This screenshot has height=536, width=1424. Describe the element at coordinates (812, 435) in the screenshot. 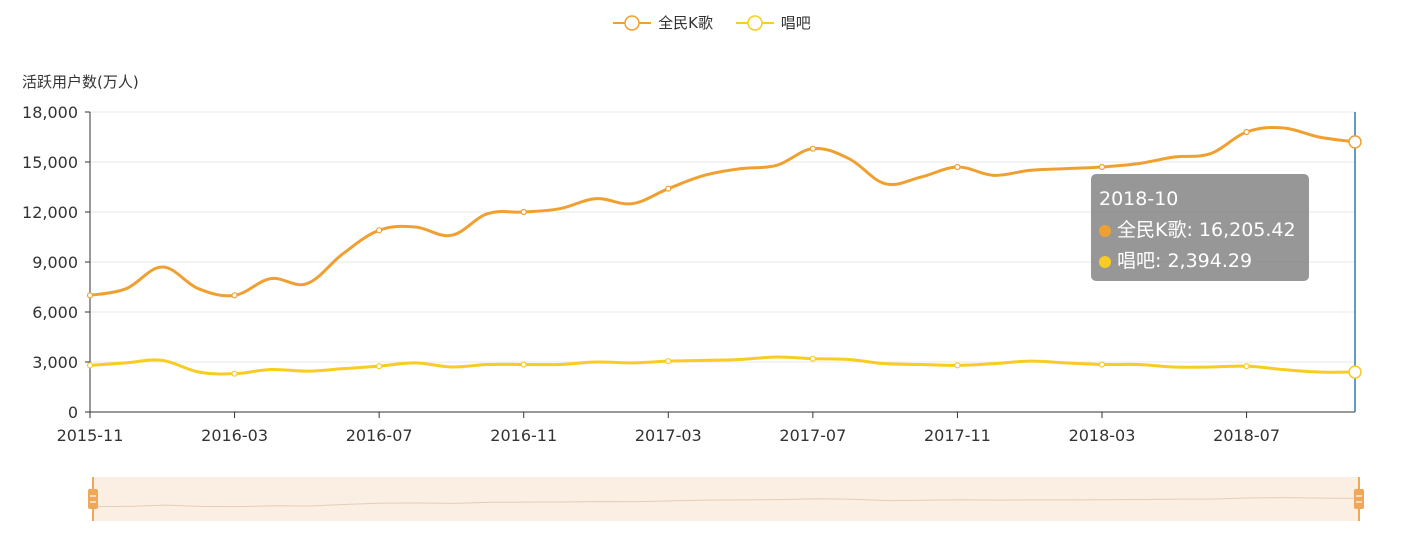

I see `x-tick-label: 2017-07` at that location.